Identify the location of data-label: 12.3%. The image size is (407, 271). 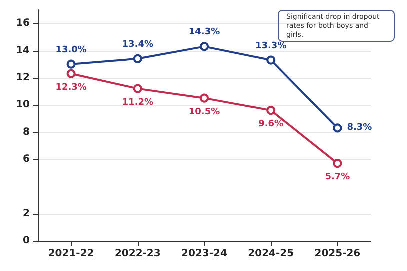
(71, 87).